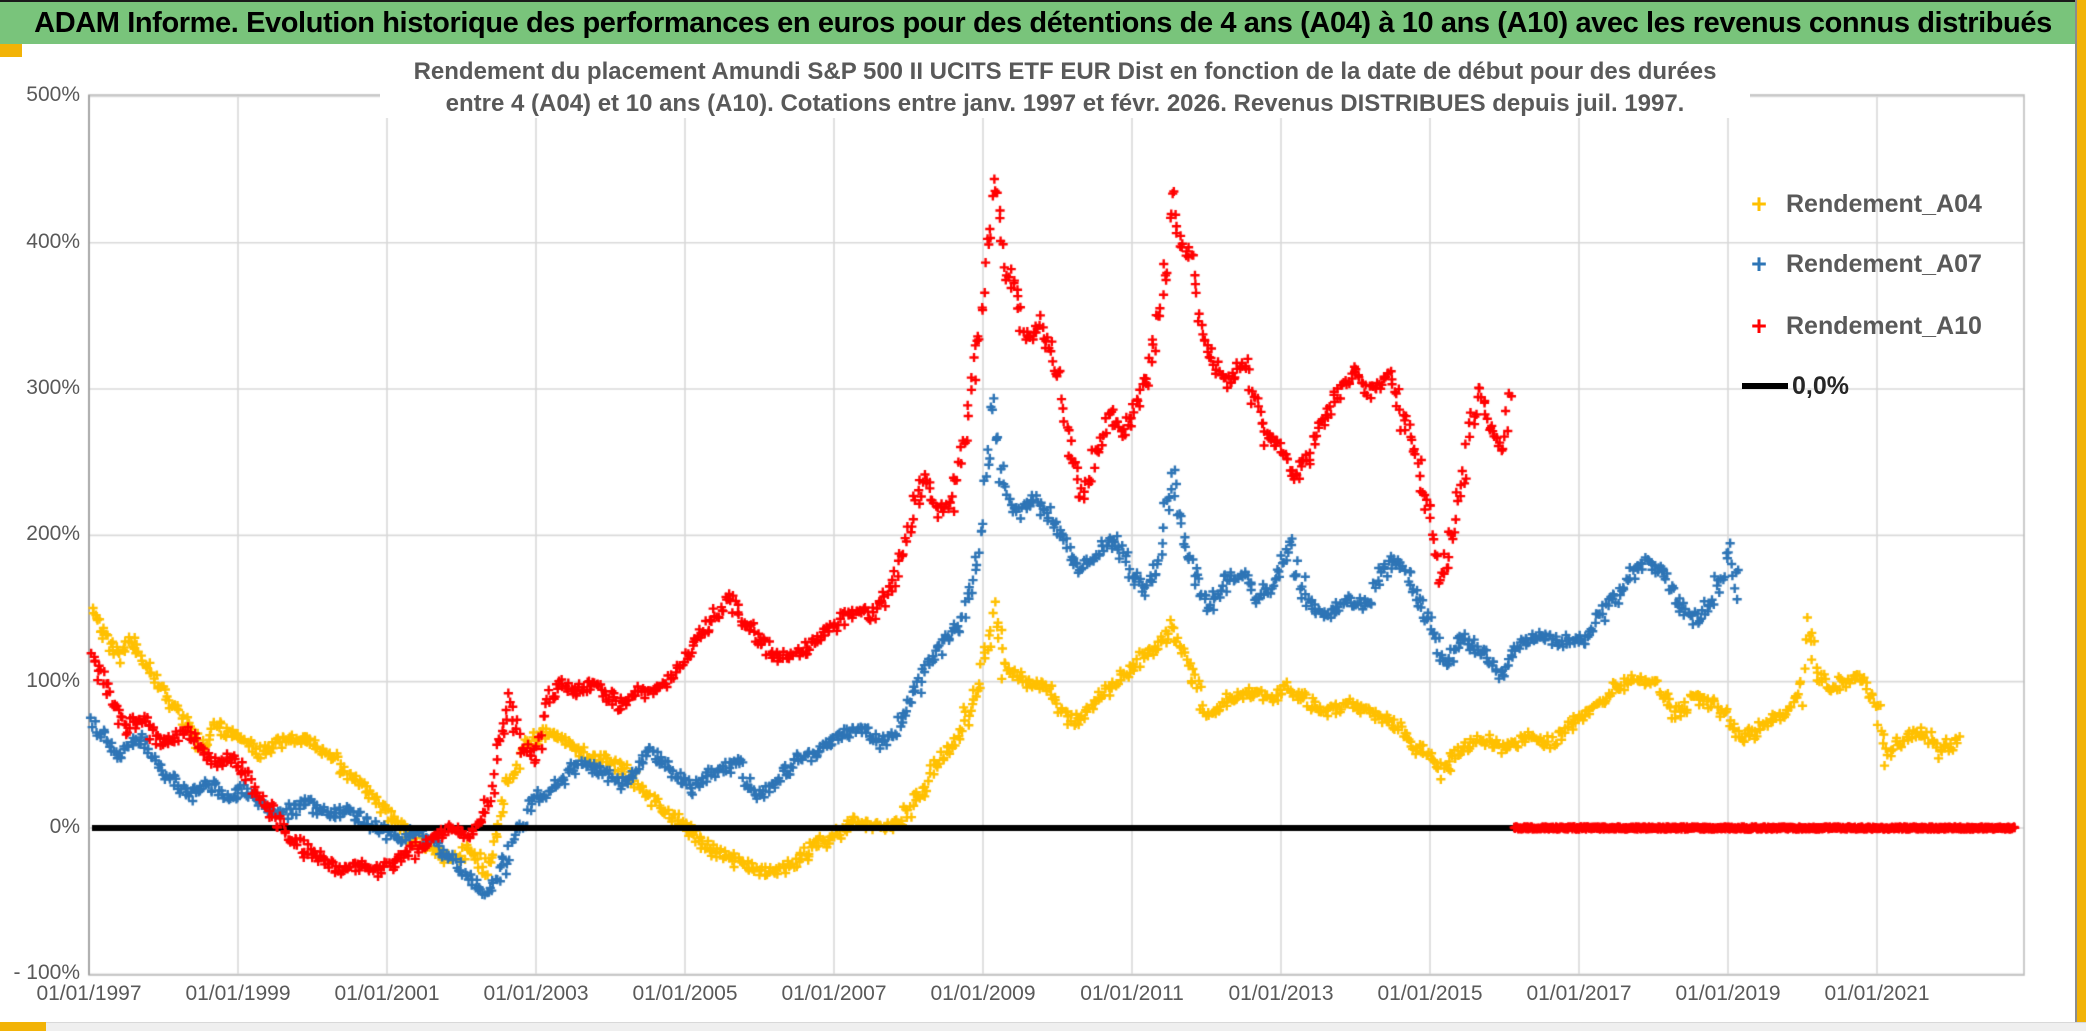  I want to click on x-tick-label: 01/01/2009, so click(983, 993).